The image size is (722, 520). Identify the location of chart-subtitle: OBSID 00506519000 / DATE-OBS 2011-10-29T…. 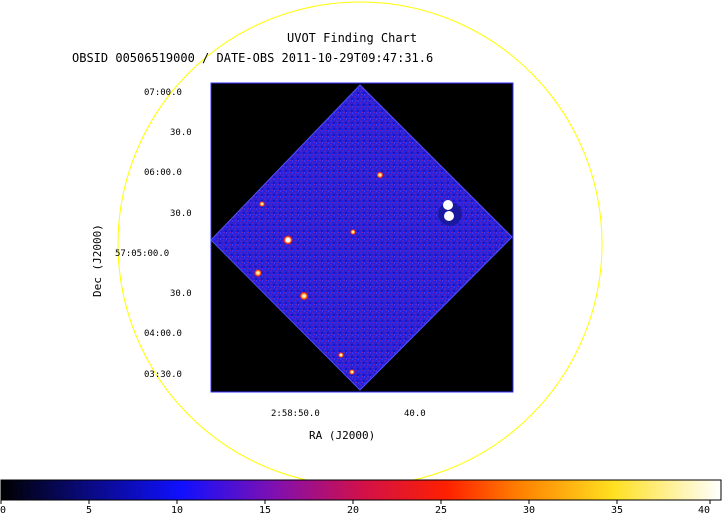
(253, 58).